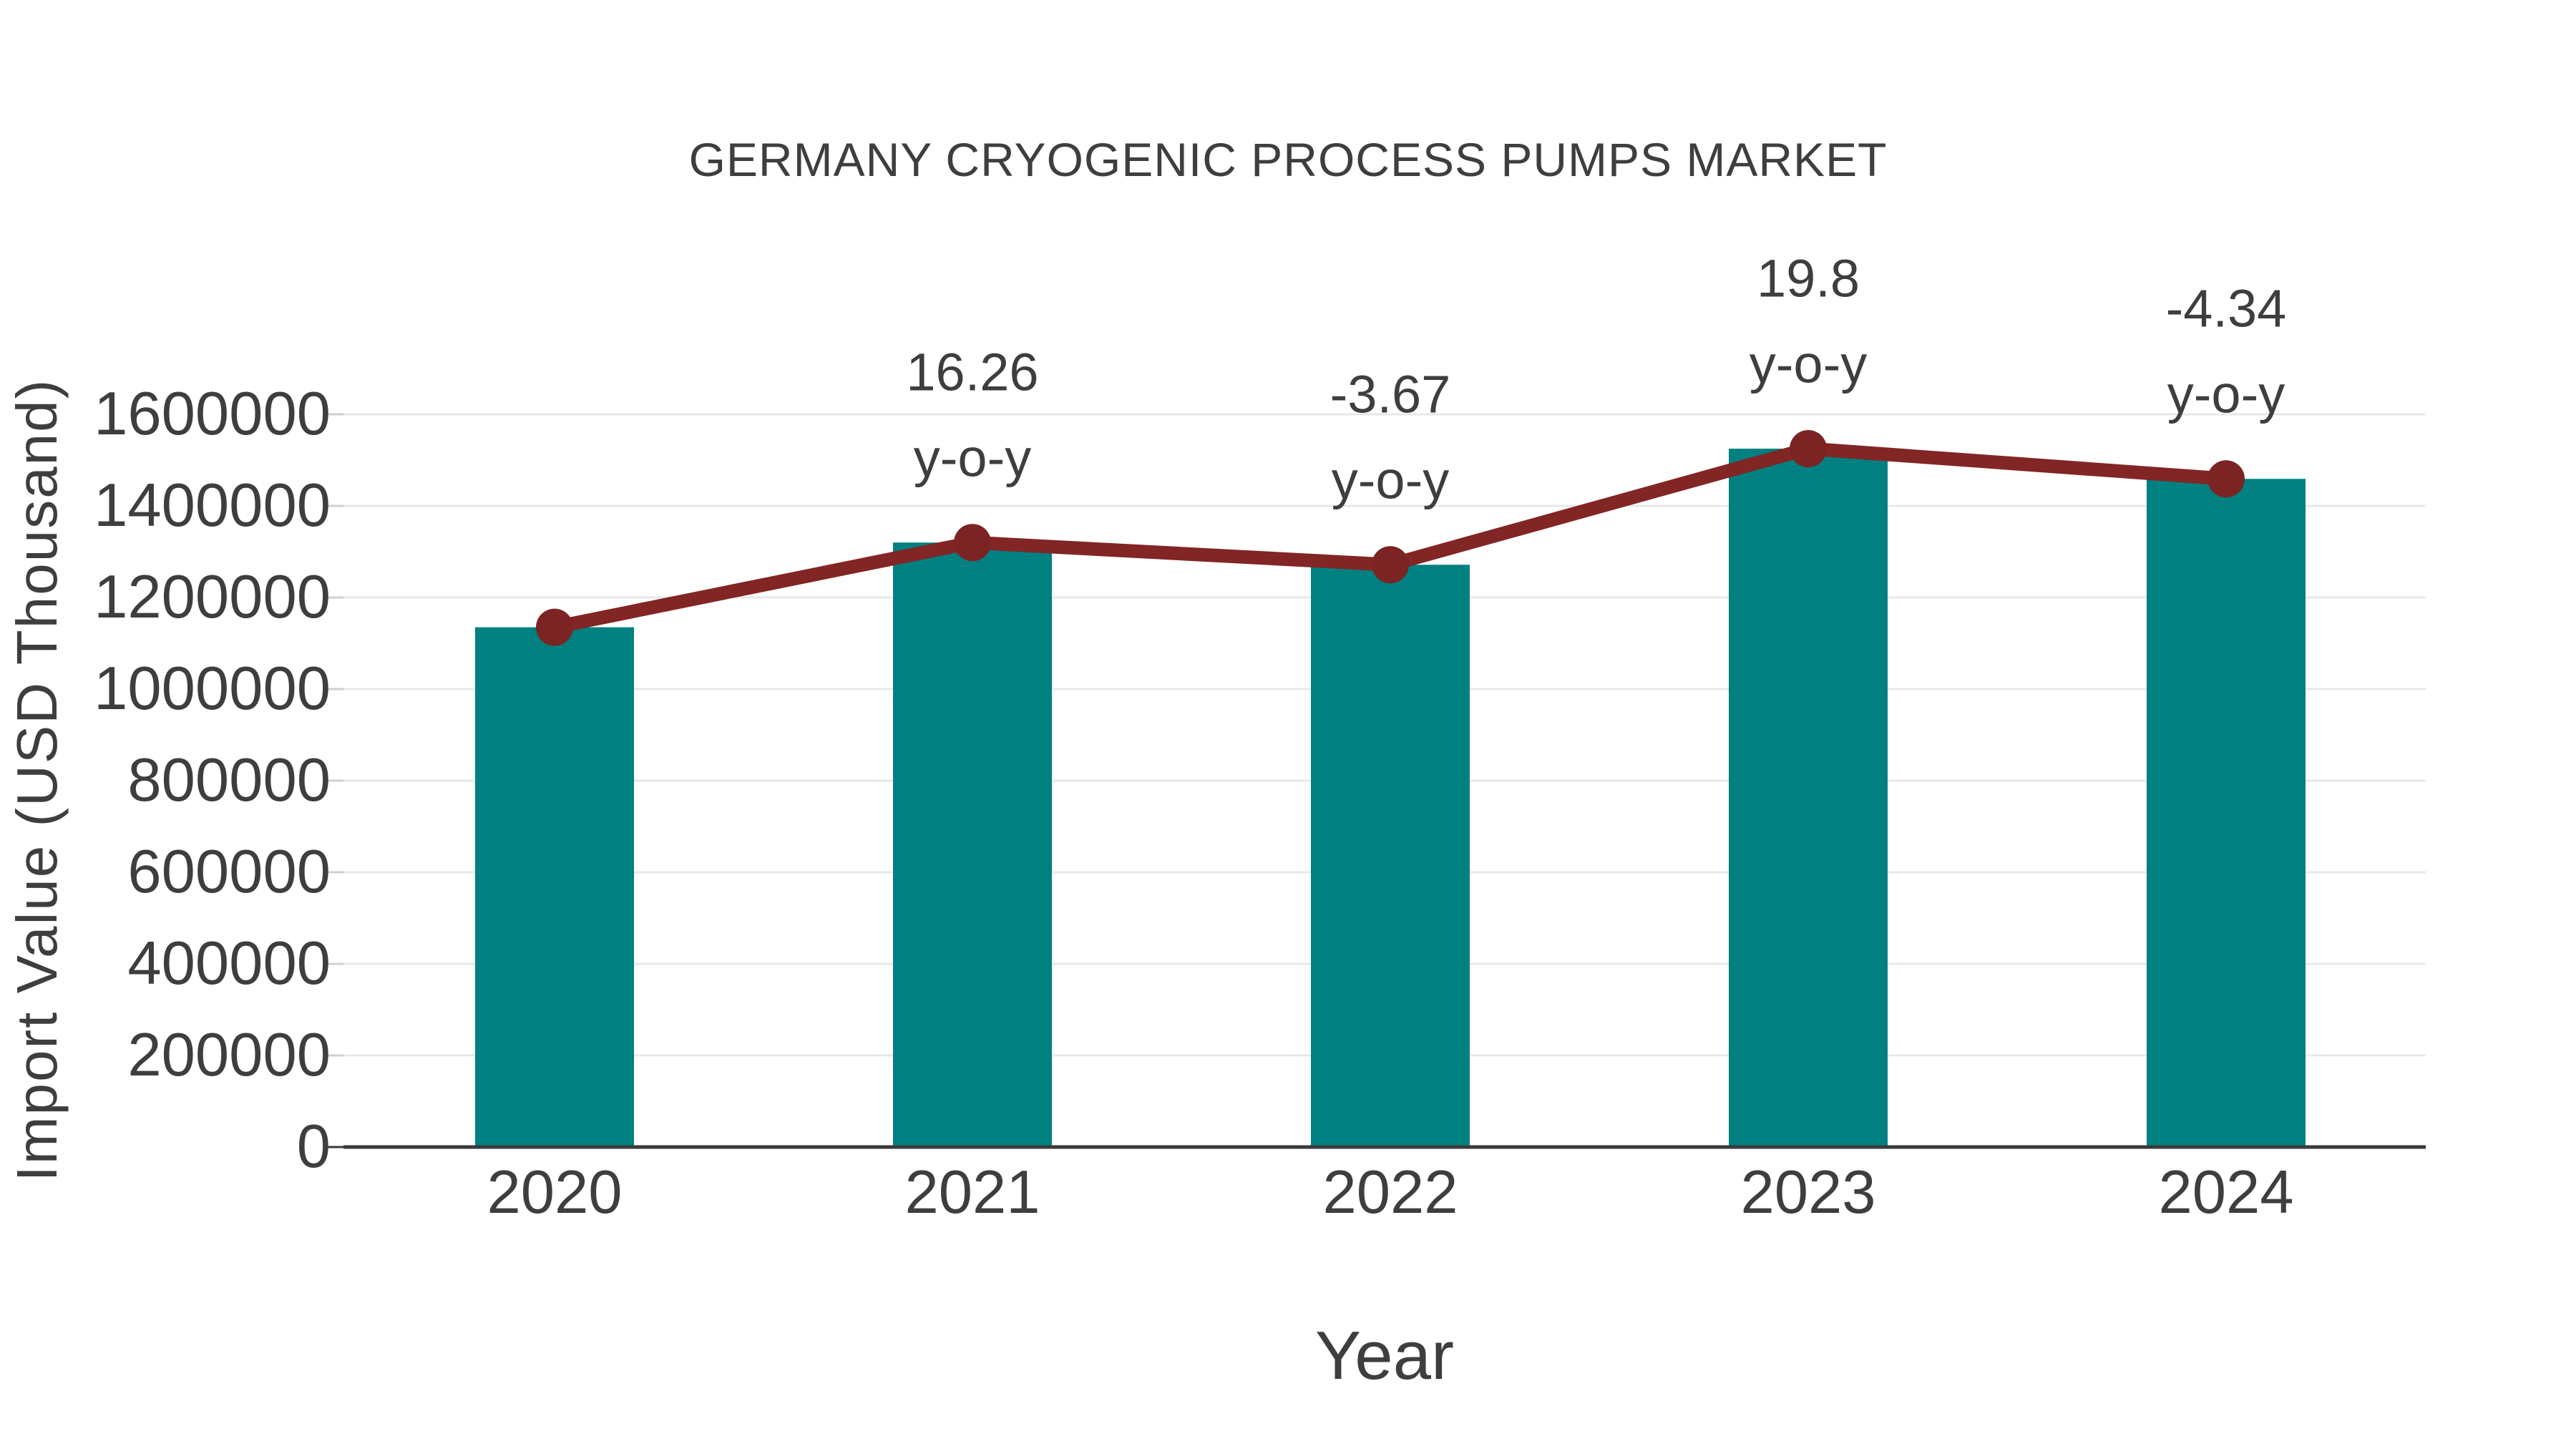 The height and width of the screenshot is (1449, 2576). Describe the element at coordinates (1390, 1192) in the screenshot. I see `x-tick-label-2022: 2022` at that location.